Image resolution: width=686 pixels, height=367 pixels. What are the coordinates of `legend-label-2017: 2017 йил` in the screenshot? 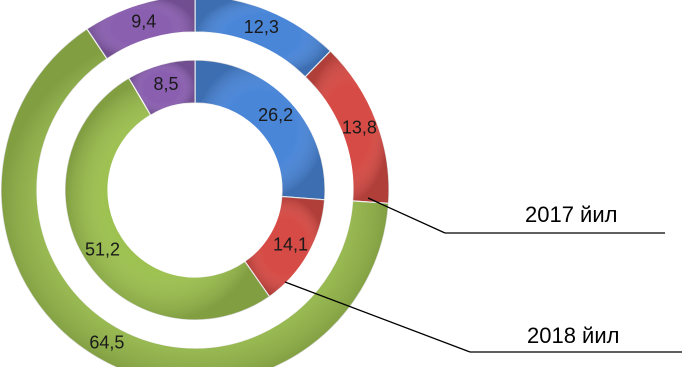 It's located at (571, 214).